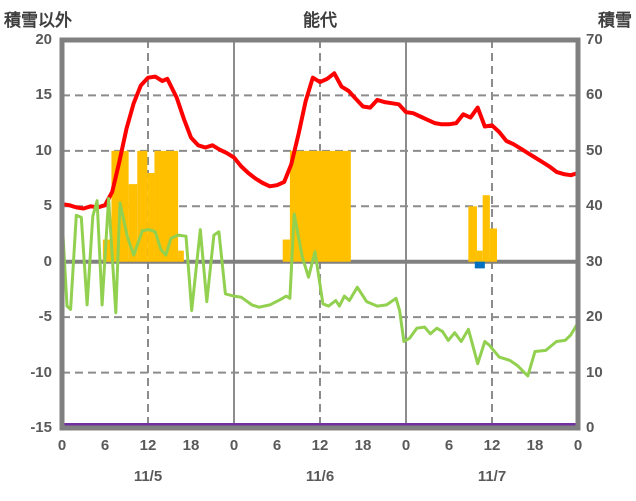  Describe the element at coordinates (594, 150) in the screenshot. I see `right-axis-tick-50: 50` at that location.